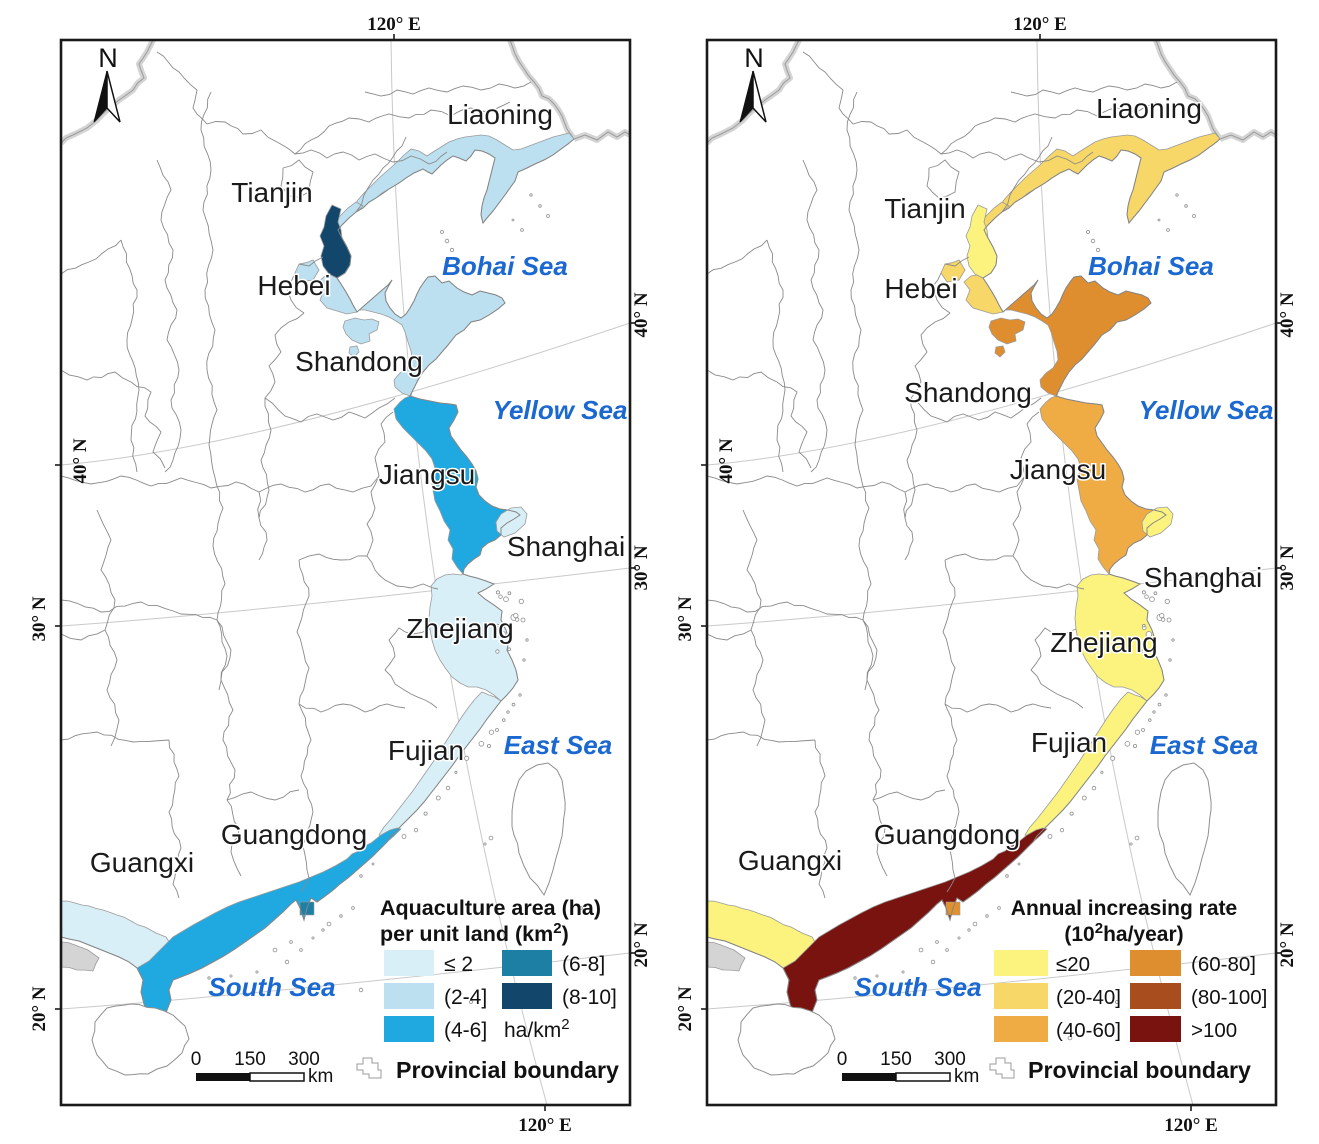 This screenshot has height=1144, width=1319. What do you see at coordinates (589, 997) in the screenshot?
I see `svg-text: (8-10]` at bounding box center [589, 997].